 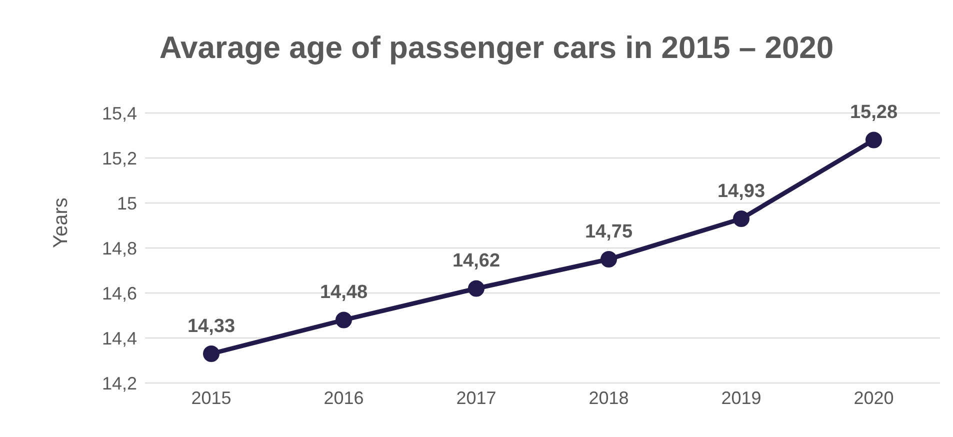 I want to click on x-tick-label: 2019, so click(x=741, y=398).